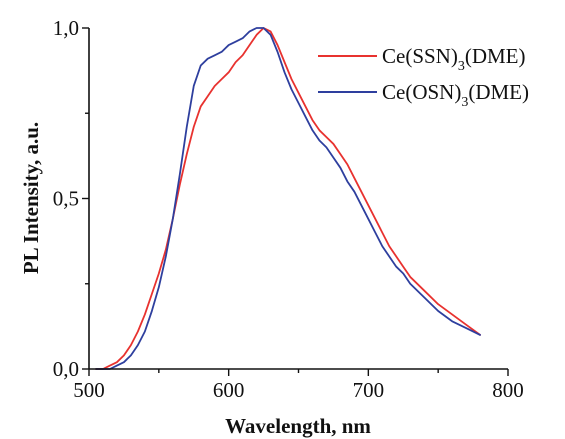 The width and height of the screenshot is (565, 439). I want to click on y-tick-label: 1,0, so click(66, 28).